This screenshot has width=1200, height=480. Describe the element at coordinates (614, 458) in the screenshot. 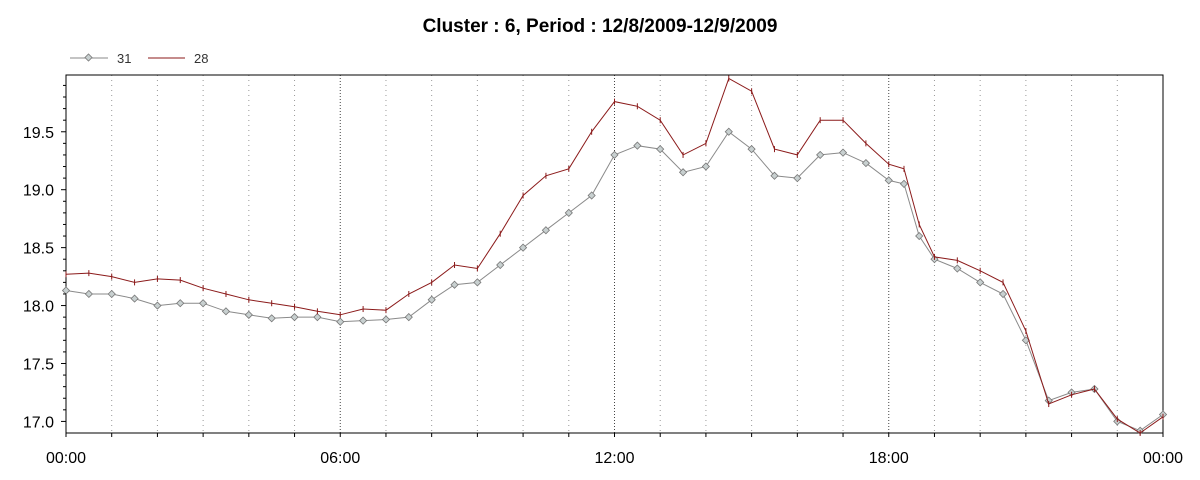

I see `x-tick-label: 12:00` at that location.